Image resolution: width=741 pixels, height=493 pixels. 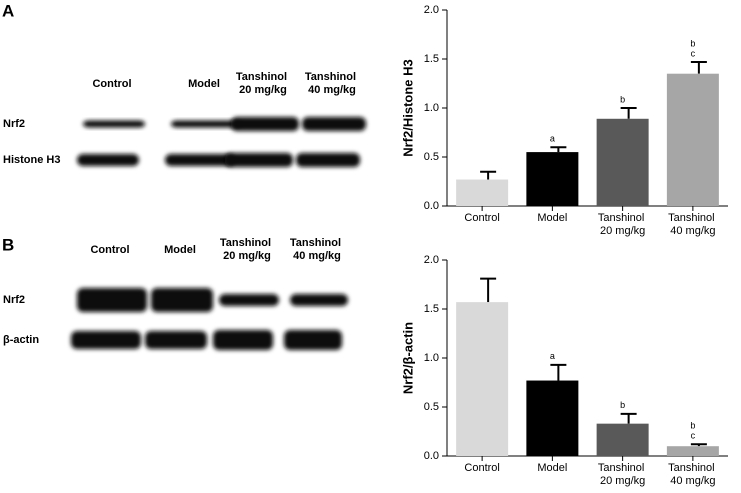 What do you see at coordinates (407, 108) in the screenshot?
I see `y-axis-label: Nrf2/Histone H3` at bounding box center [407, 108].